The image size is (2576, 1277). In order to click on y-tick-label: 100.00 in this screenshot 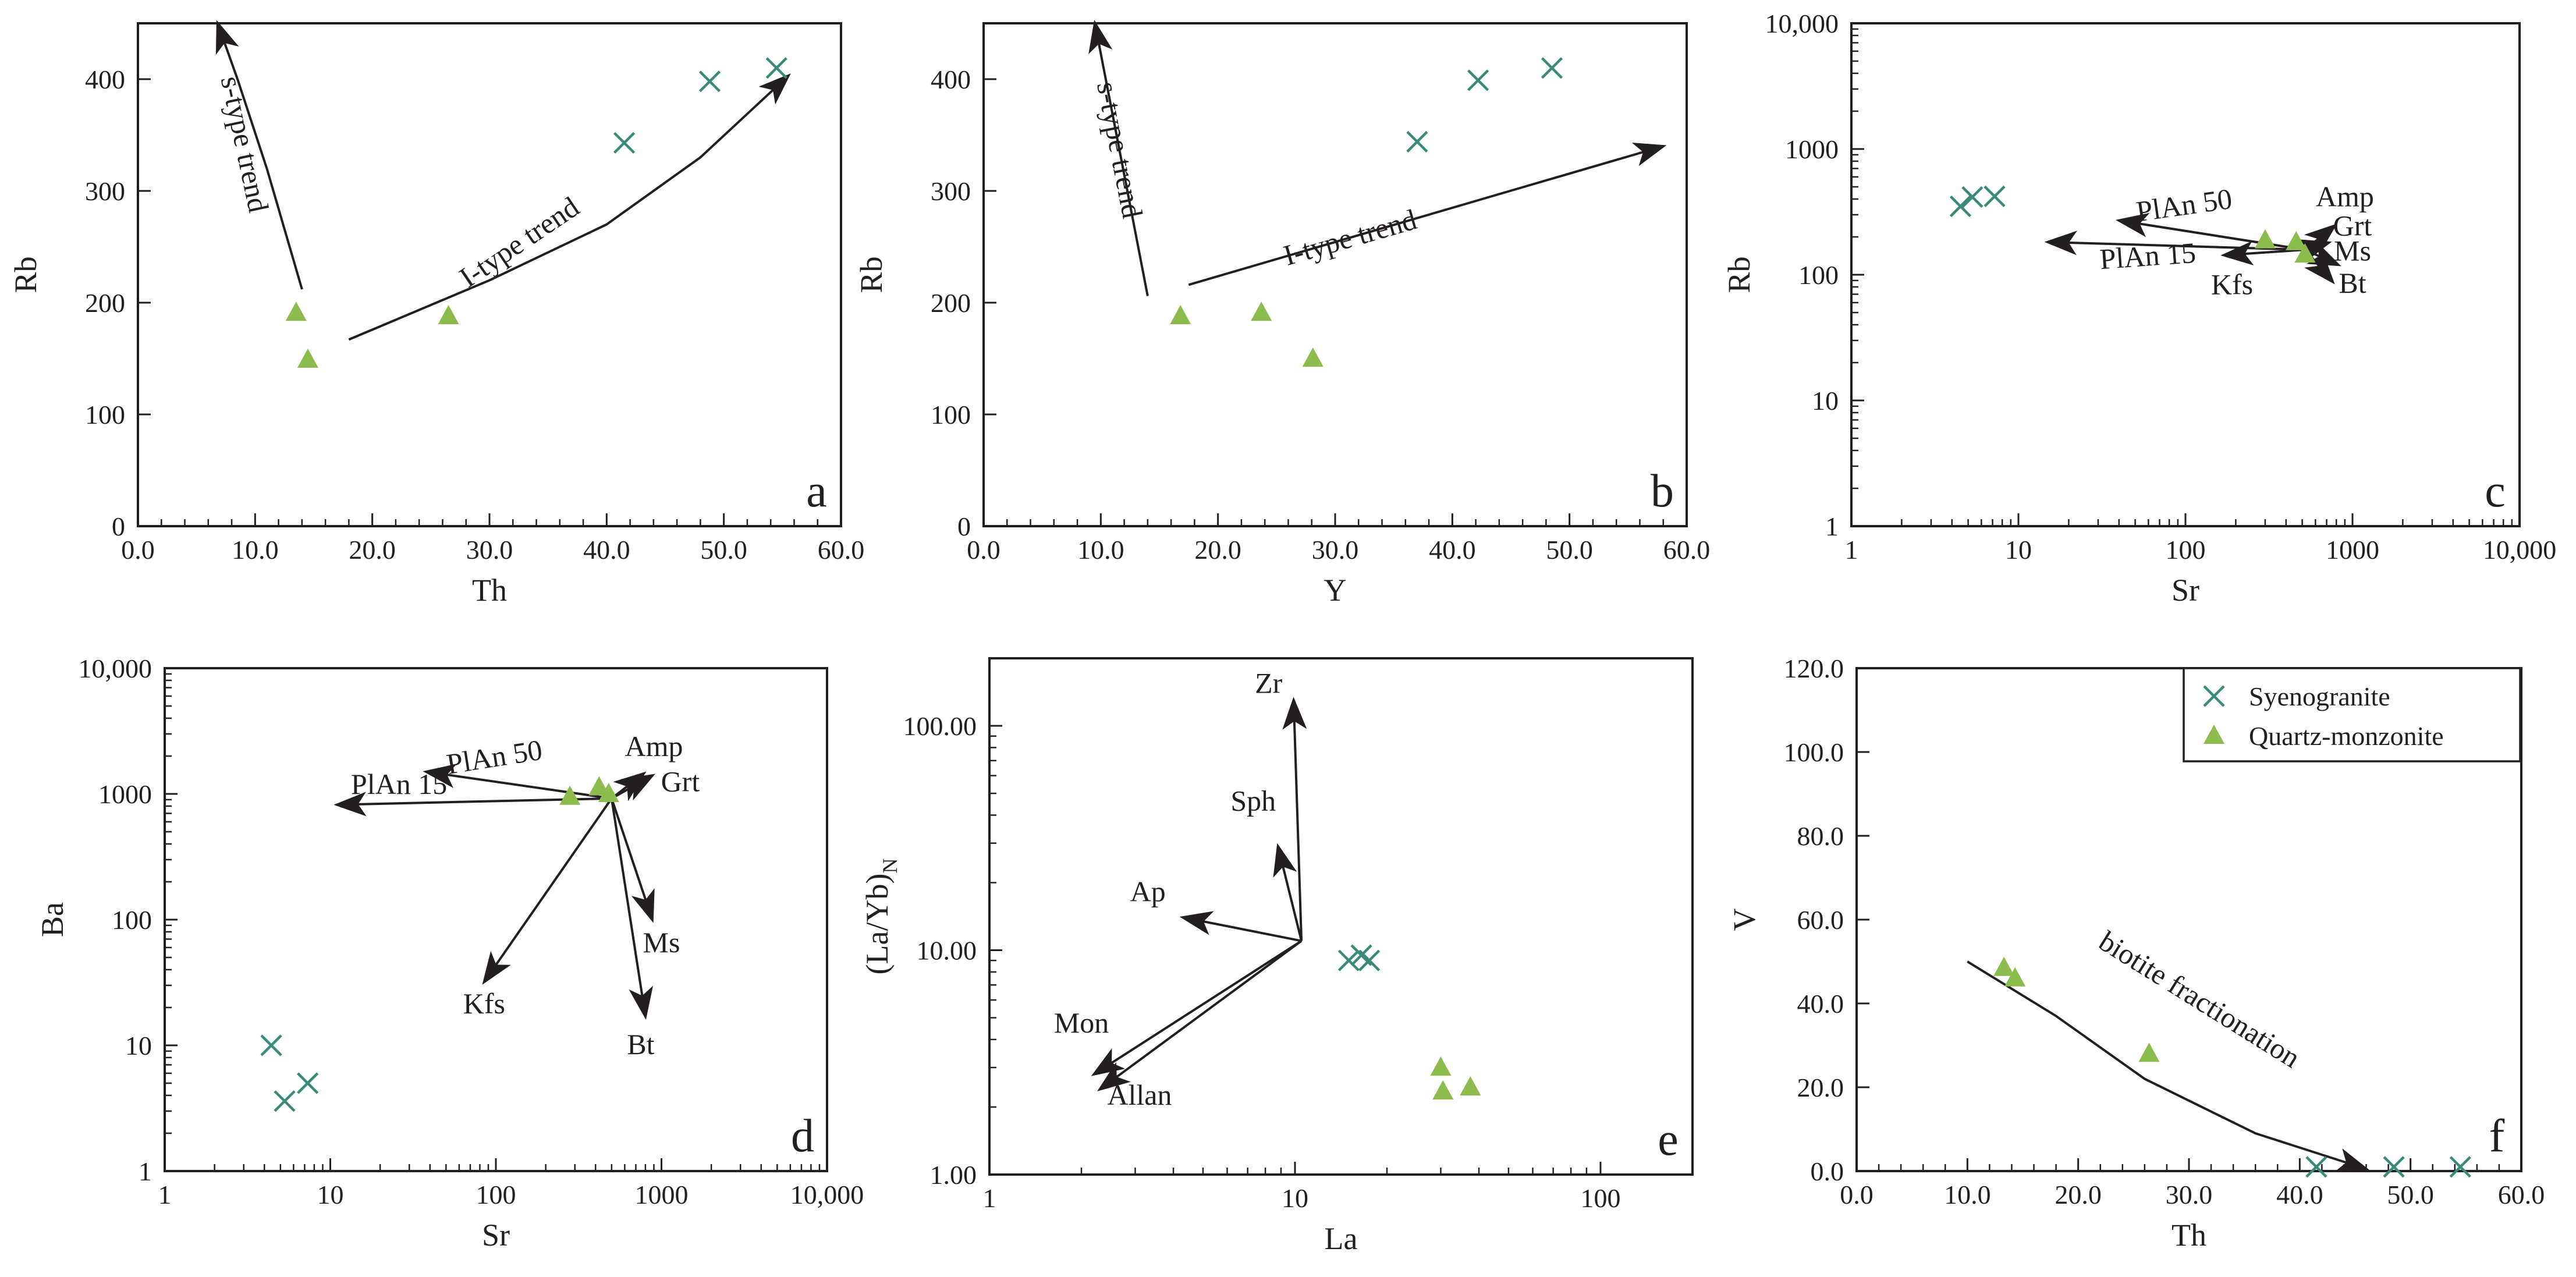, I will do `click(940, 726)`.